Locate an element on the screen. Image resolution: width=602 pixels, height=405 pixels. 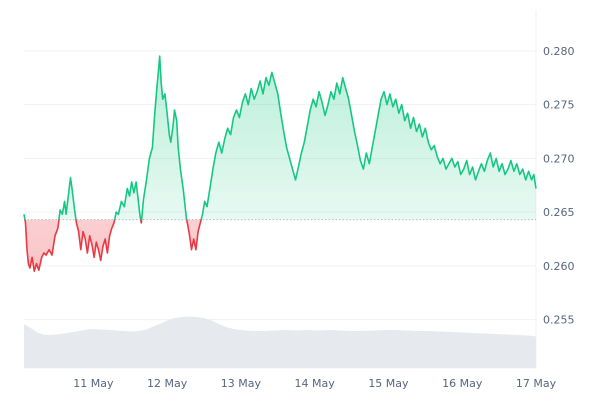
volume-area is located at coordinates (280, 342).